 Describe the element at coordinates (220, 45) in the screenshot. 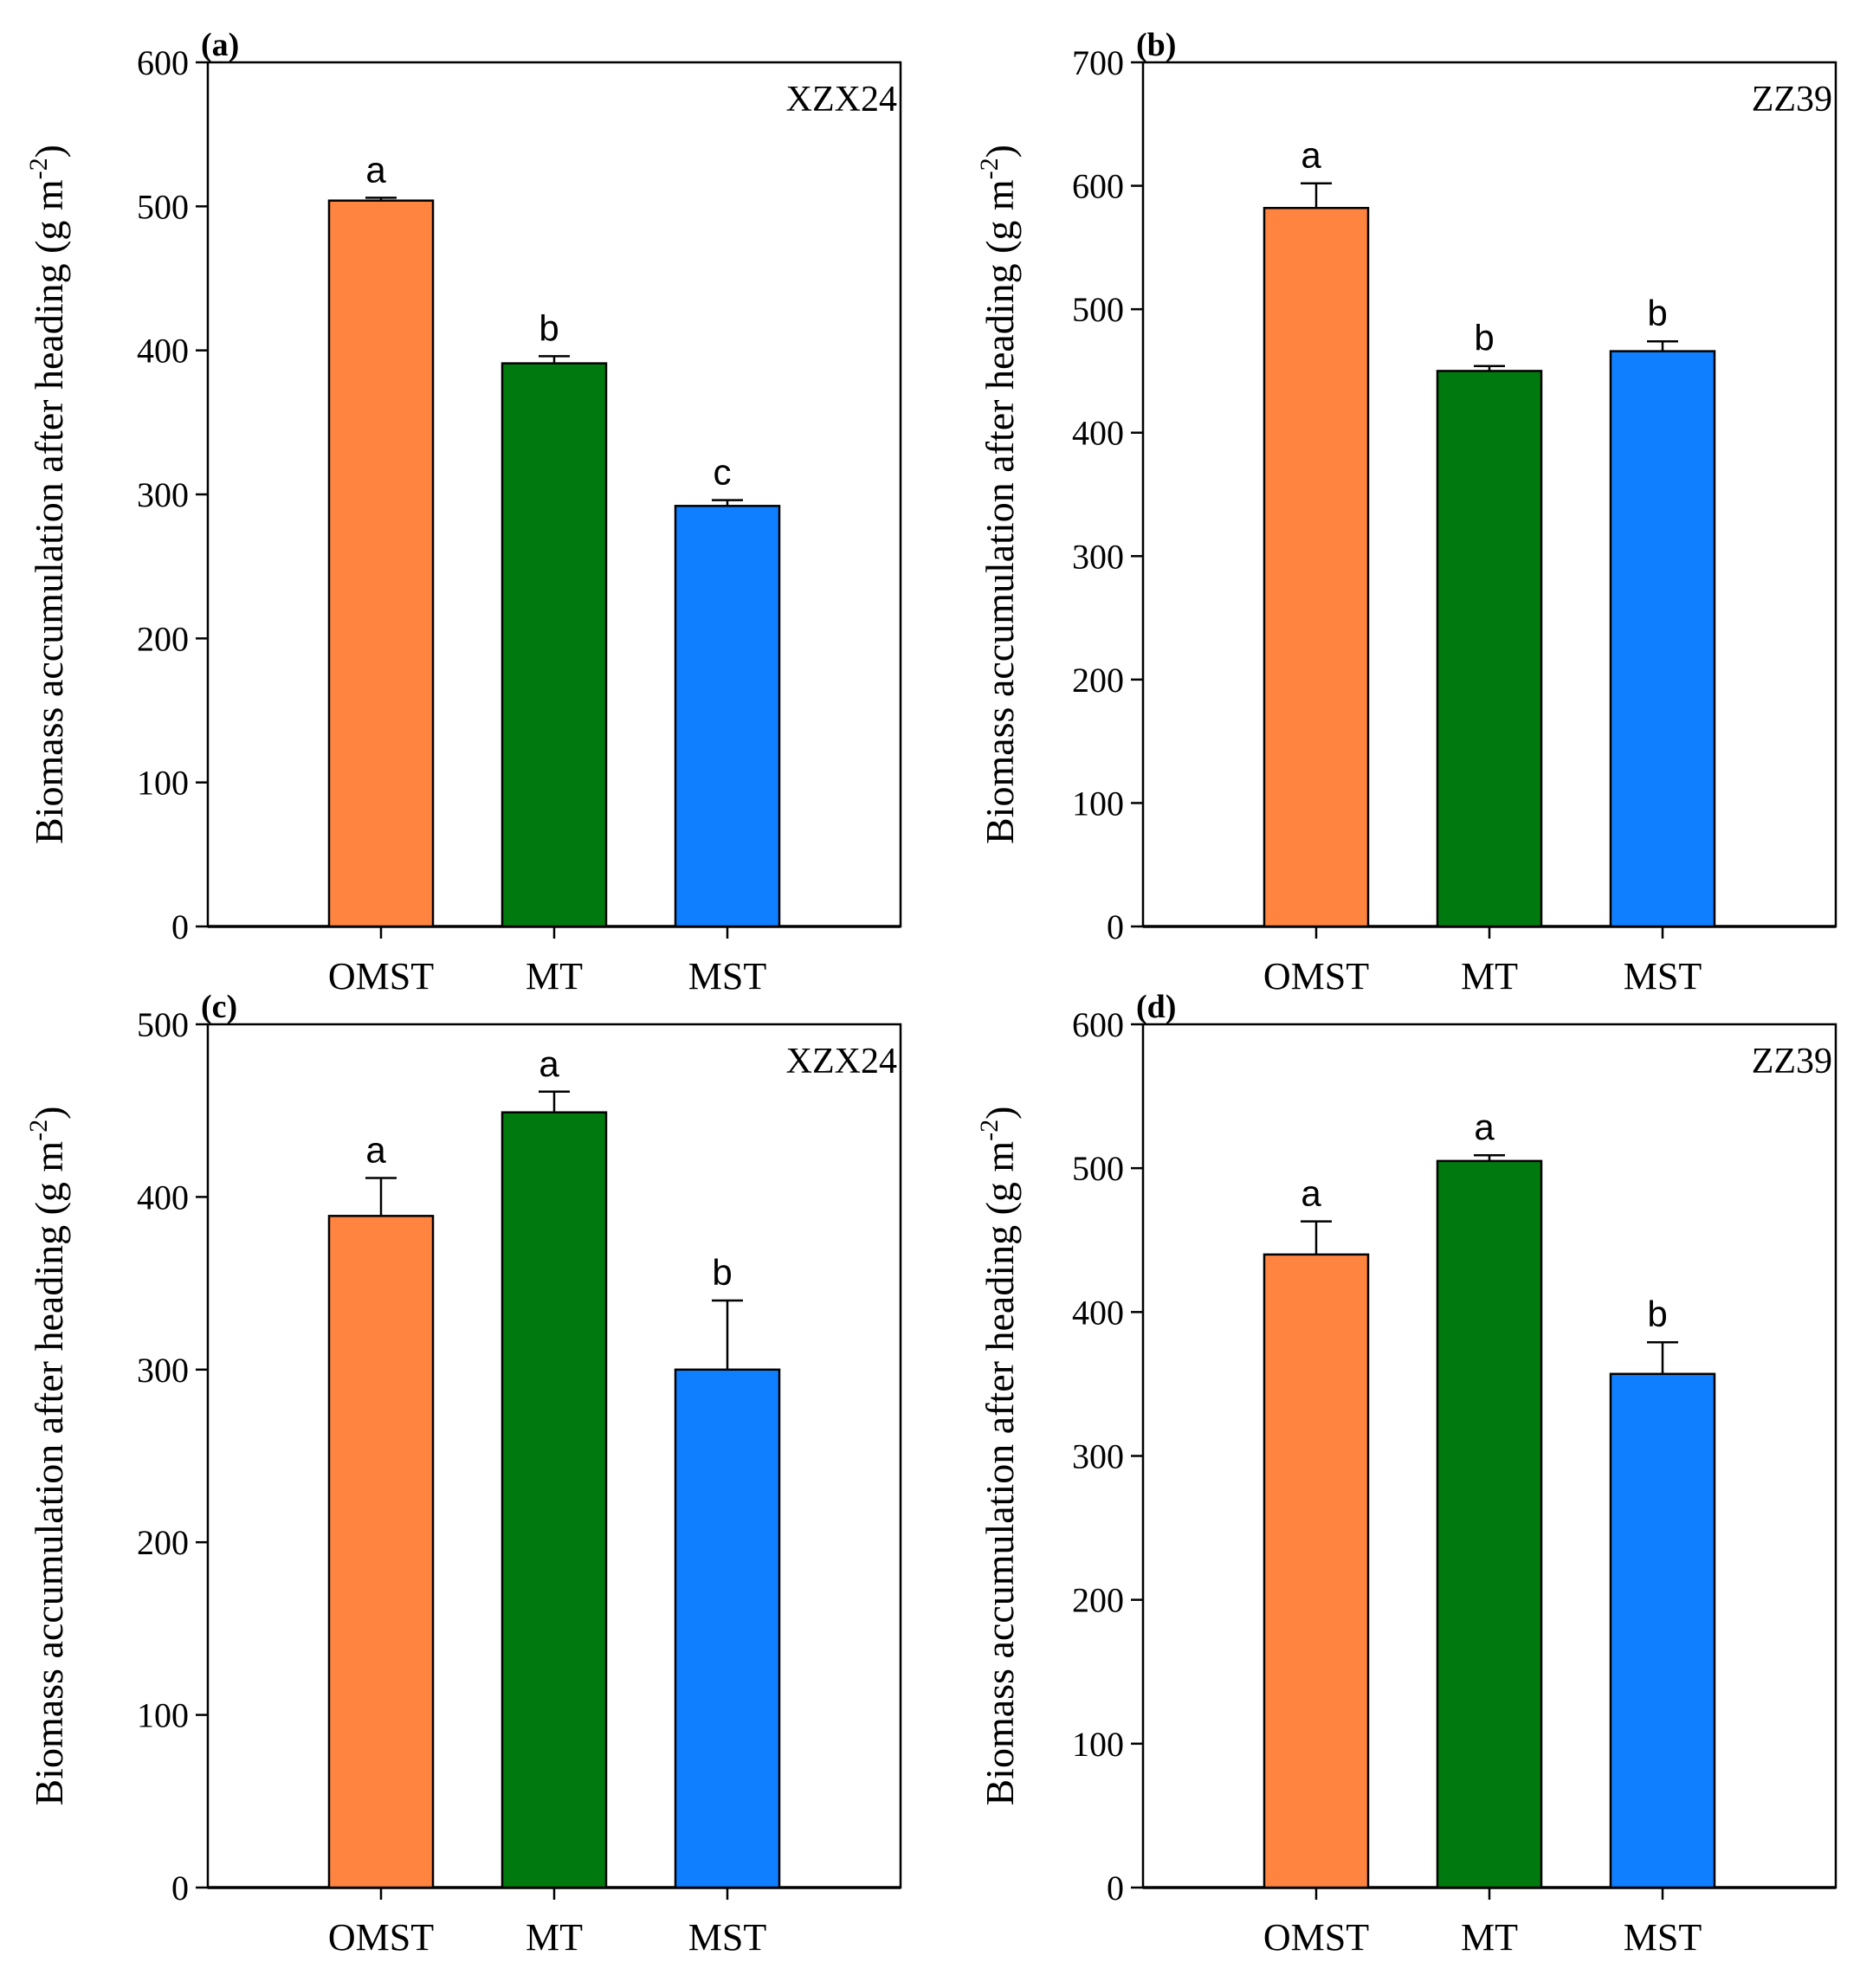

I see `panel-tag: (a)` at that location.